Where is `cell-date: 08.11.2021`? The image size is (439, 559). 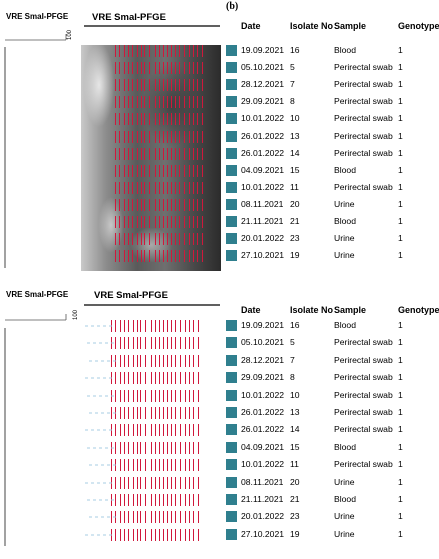 cell-date: 08.11.2021 is located at coordinates (262, 481).